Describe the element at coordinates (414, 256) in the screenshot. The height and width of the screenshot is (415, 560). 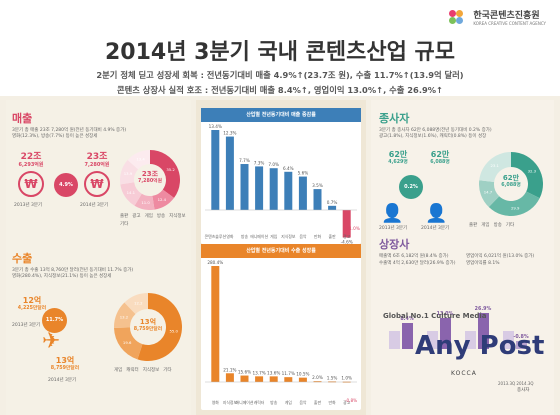
I see `listed-desc1: 매출액 6조 6,182억 원(8.4% 증가)` at that location.